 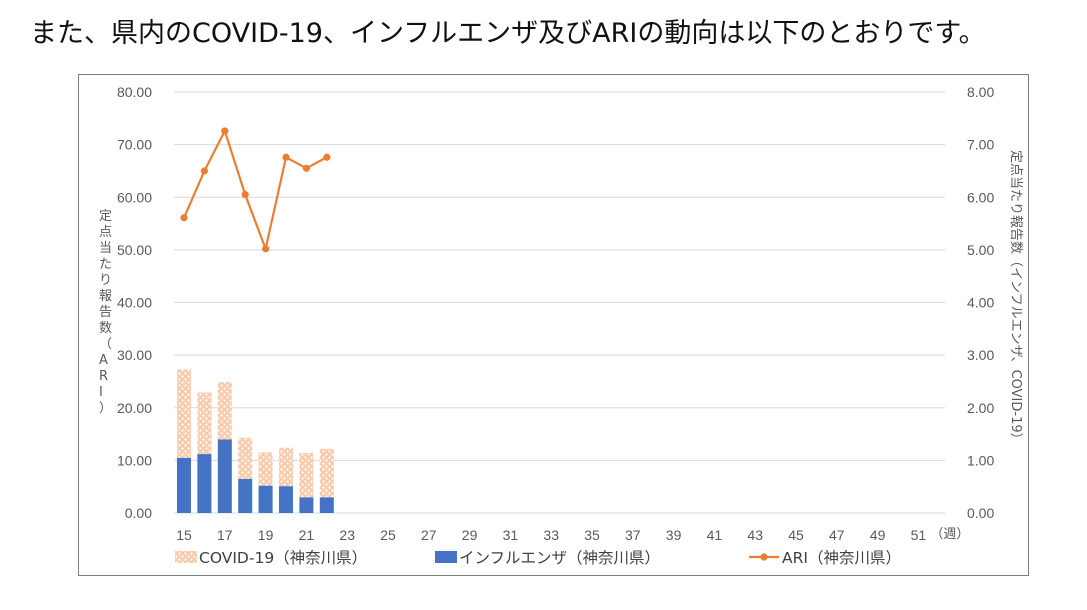 I want to click on y-left-tick-label: 40.00, so click(x=134, y=303).